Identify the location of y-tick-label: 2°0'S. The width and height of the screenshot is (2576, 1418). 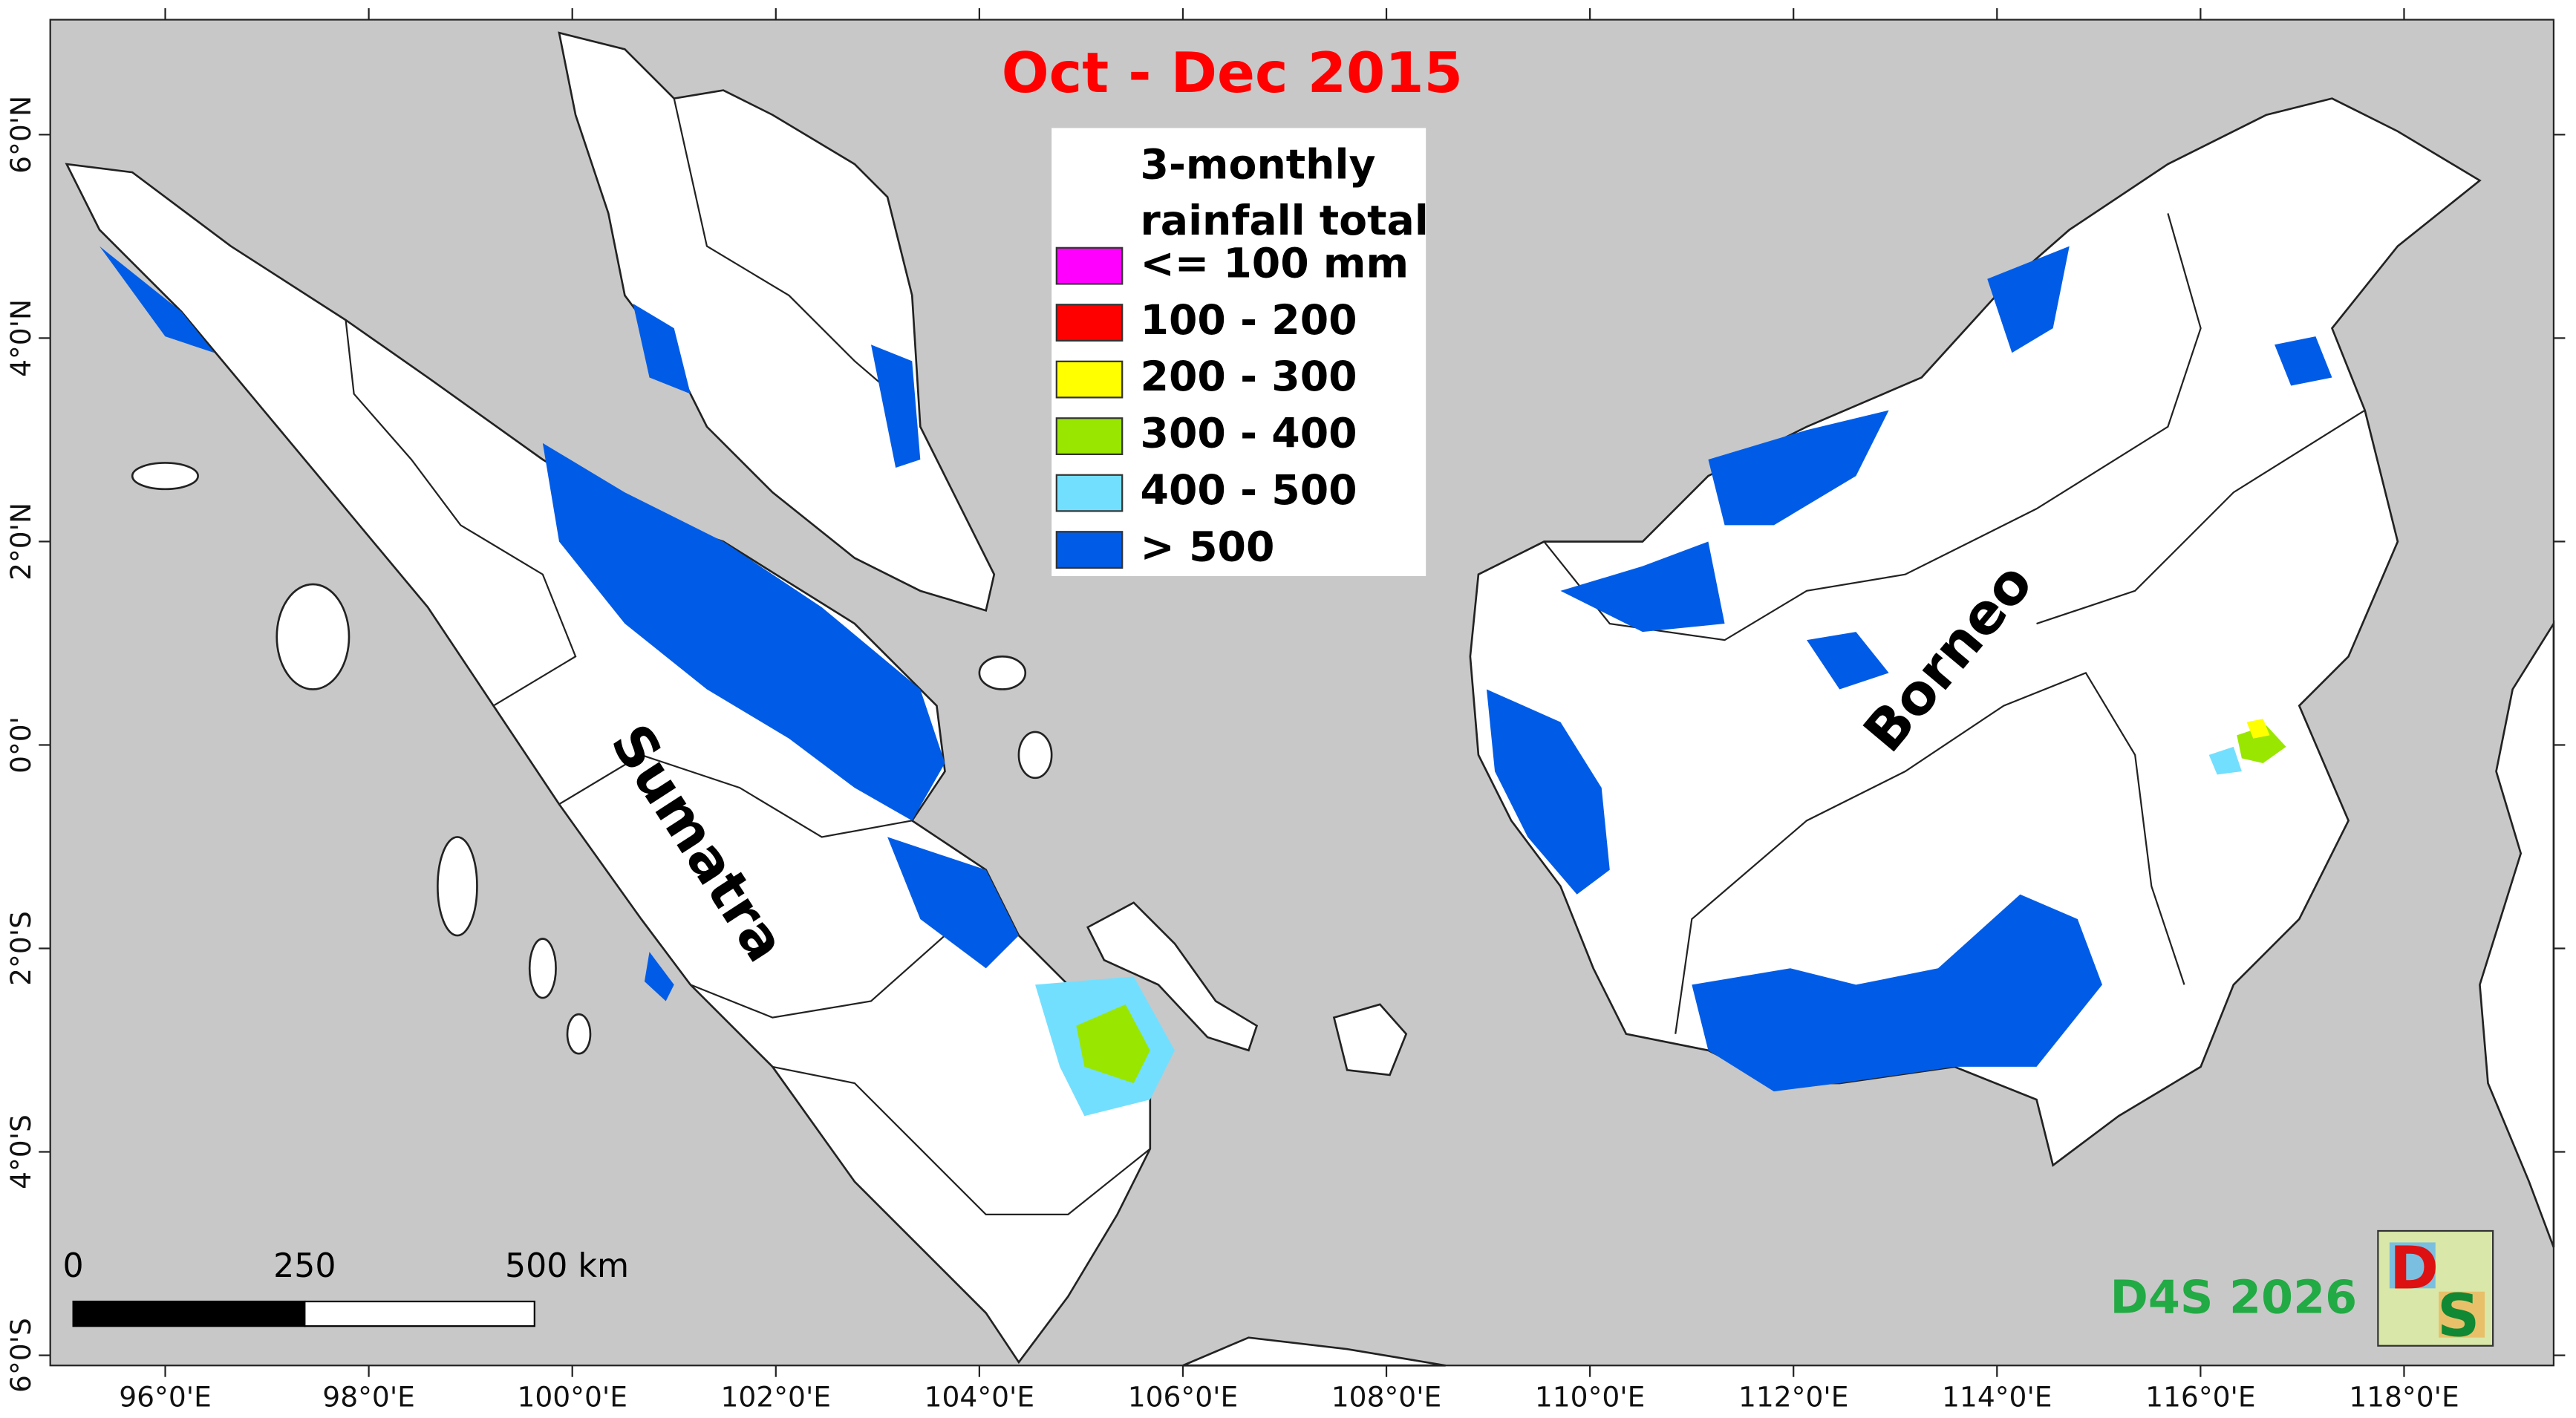
(20, 948).